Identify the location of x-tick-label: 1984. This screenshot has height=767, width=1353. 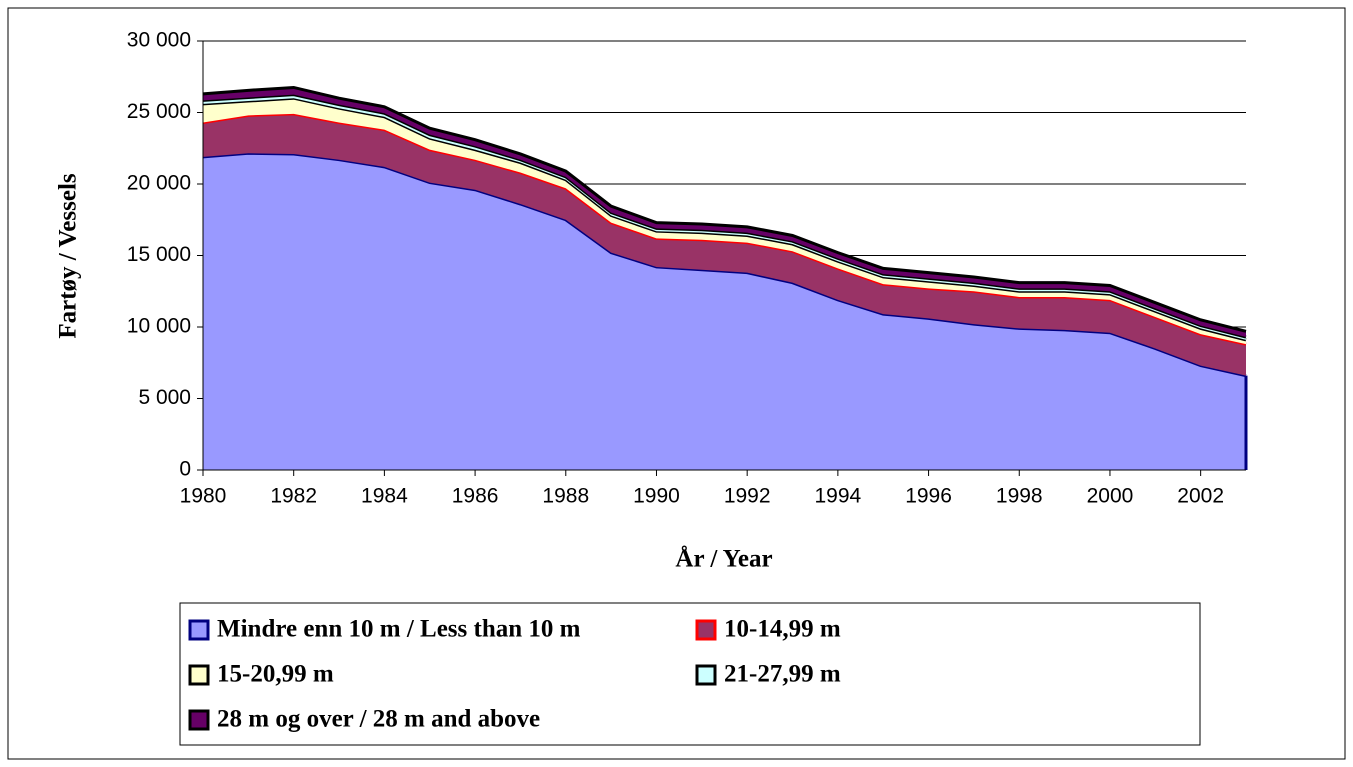
(384, 496).